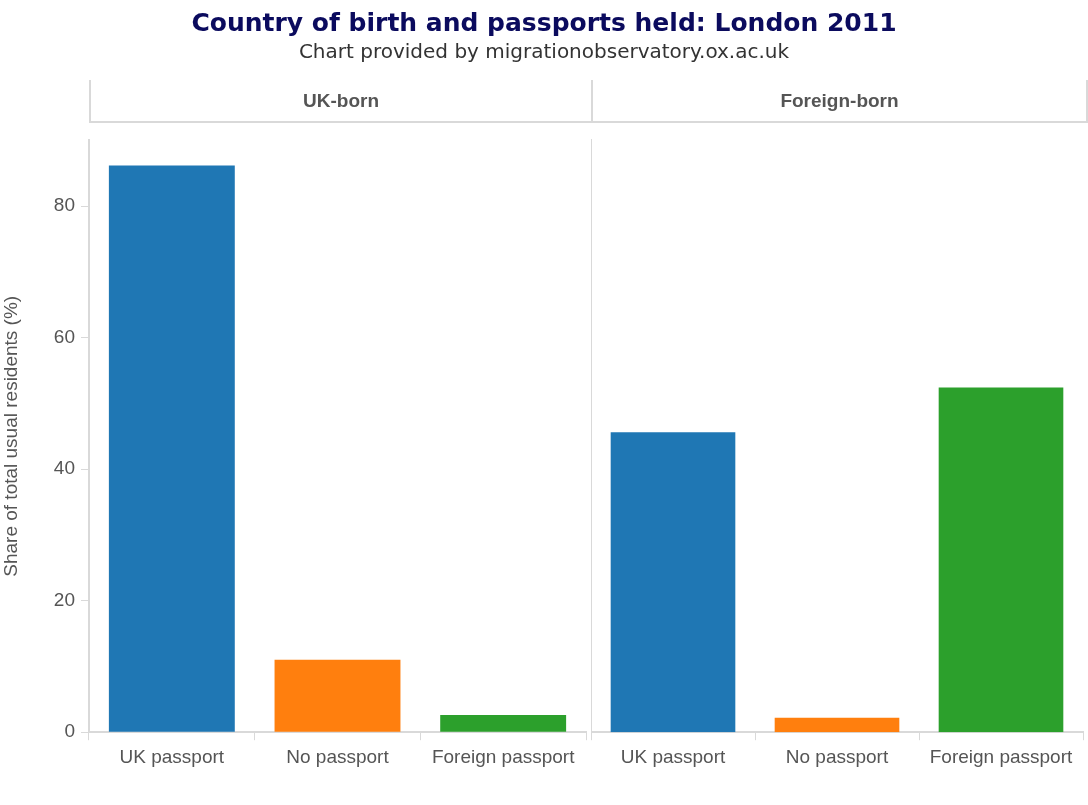  I want to click on y-axis-title: Share of total usual residents (%), so click(10, 436).